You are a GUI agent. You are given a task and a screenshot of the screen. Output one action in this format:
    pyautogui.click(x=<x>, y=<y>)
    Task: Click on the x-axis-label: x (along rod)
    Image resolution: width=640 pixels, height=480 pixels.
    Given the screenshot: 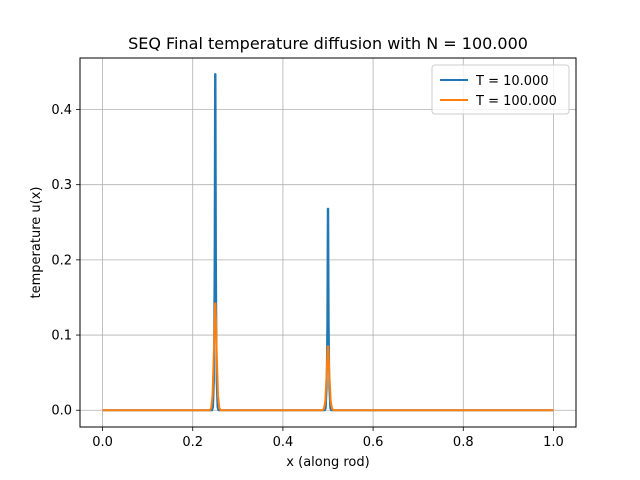 What is the action you would take?
    pyautogui.click(x=327, y=462)
    